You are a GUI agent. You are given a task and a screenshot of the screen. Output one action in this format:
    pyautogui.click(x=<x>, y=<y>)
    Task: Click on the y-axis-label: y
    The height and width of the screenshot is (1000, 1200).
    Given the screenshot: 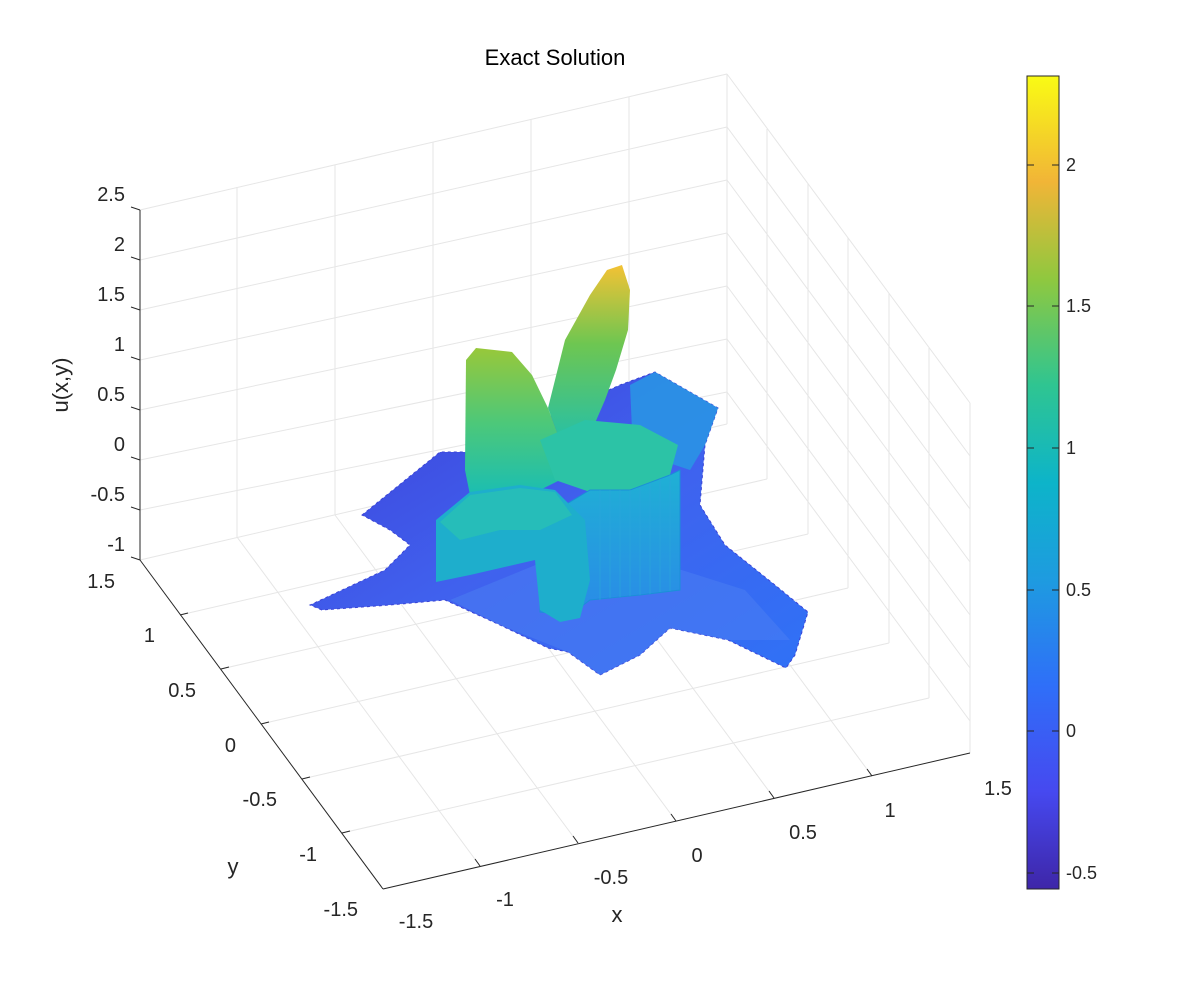 What is the action you would take?
    pyautogui.click(x=233, y=866)
    